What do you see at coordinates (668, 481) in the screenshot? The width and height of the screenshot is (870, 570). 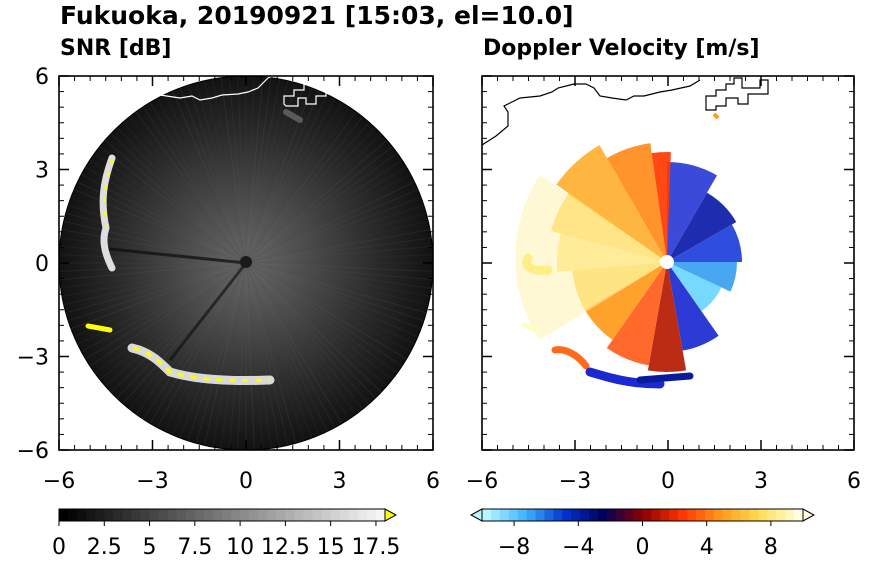 I see `x-tick-label: 0` at bounding box center [668, 481].